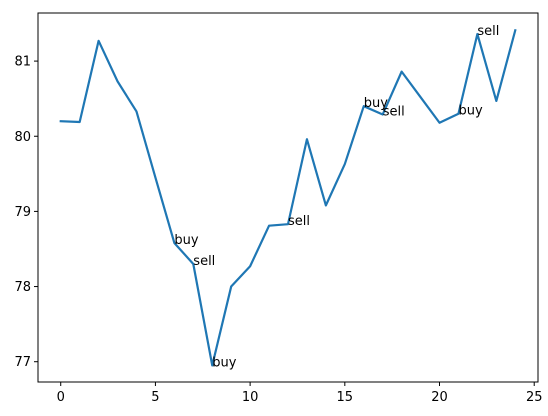 The height and width of the screenshot is (416, 548). I want to click on x-tick-label: 10, so click(250, 397).